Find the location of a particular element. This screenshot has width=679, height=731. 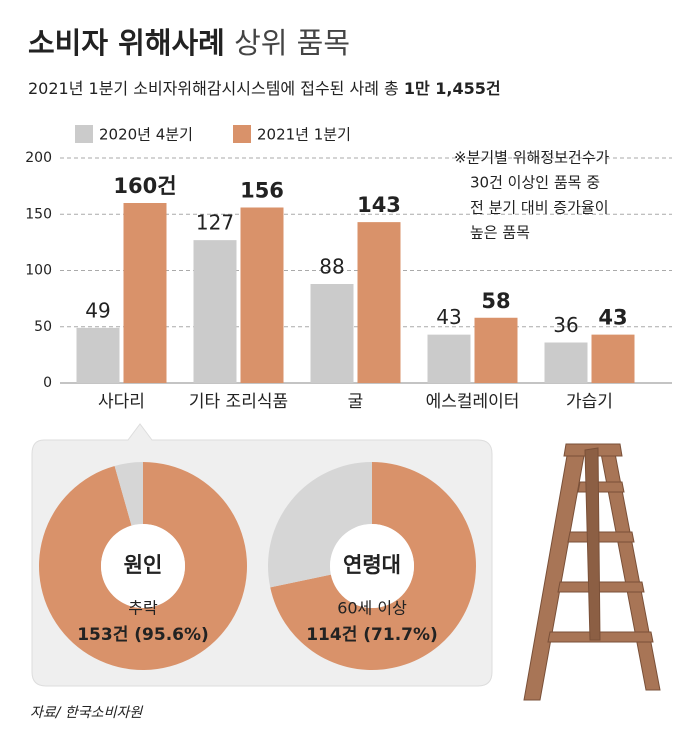

subtitle-text: 2021년 1분기 소비자위해감시시스템에 접수된 사례 총 is located at coordinates (213, 88).